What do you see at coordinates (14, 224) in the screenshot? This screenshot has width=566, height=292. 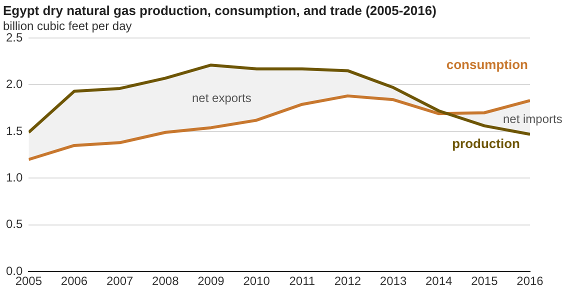 I see `y-tick-label: 0.5` at bounding box center [14, 224].